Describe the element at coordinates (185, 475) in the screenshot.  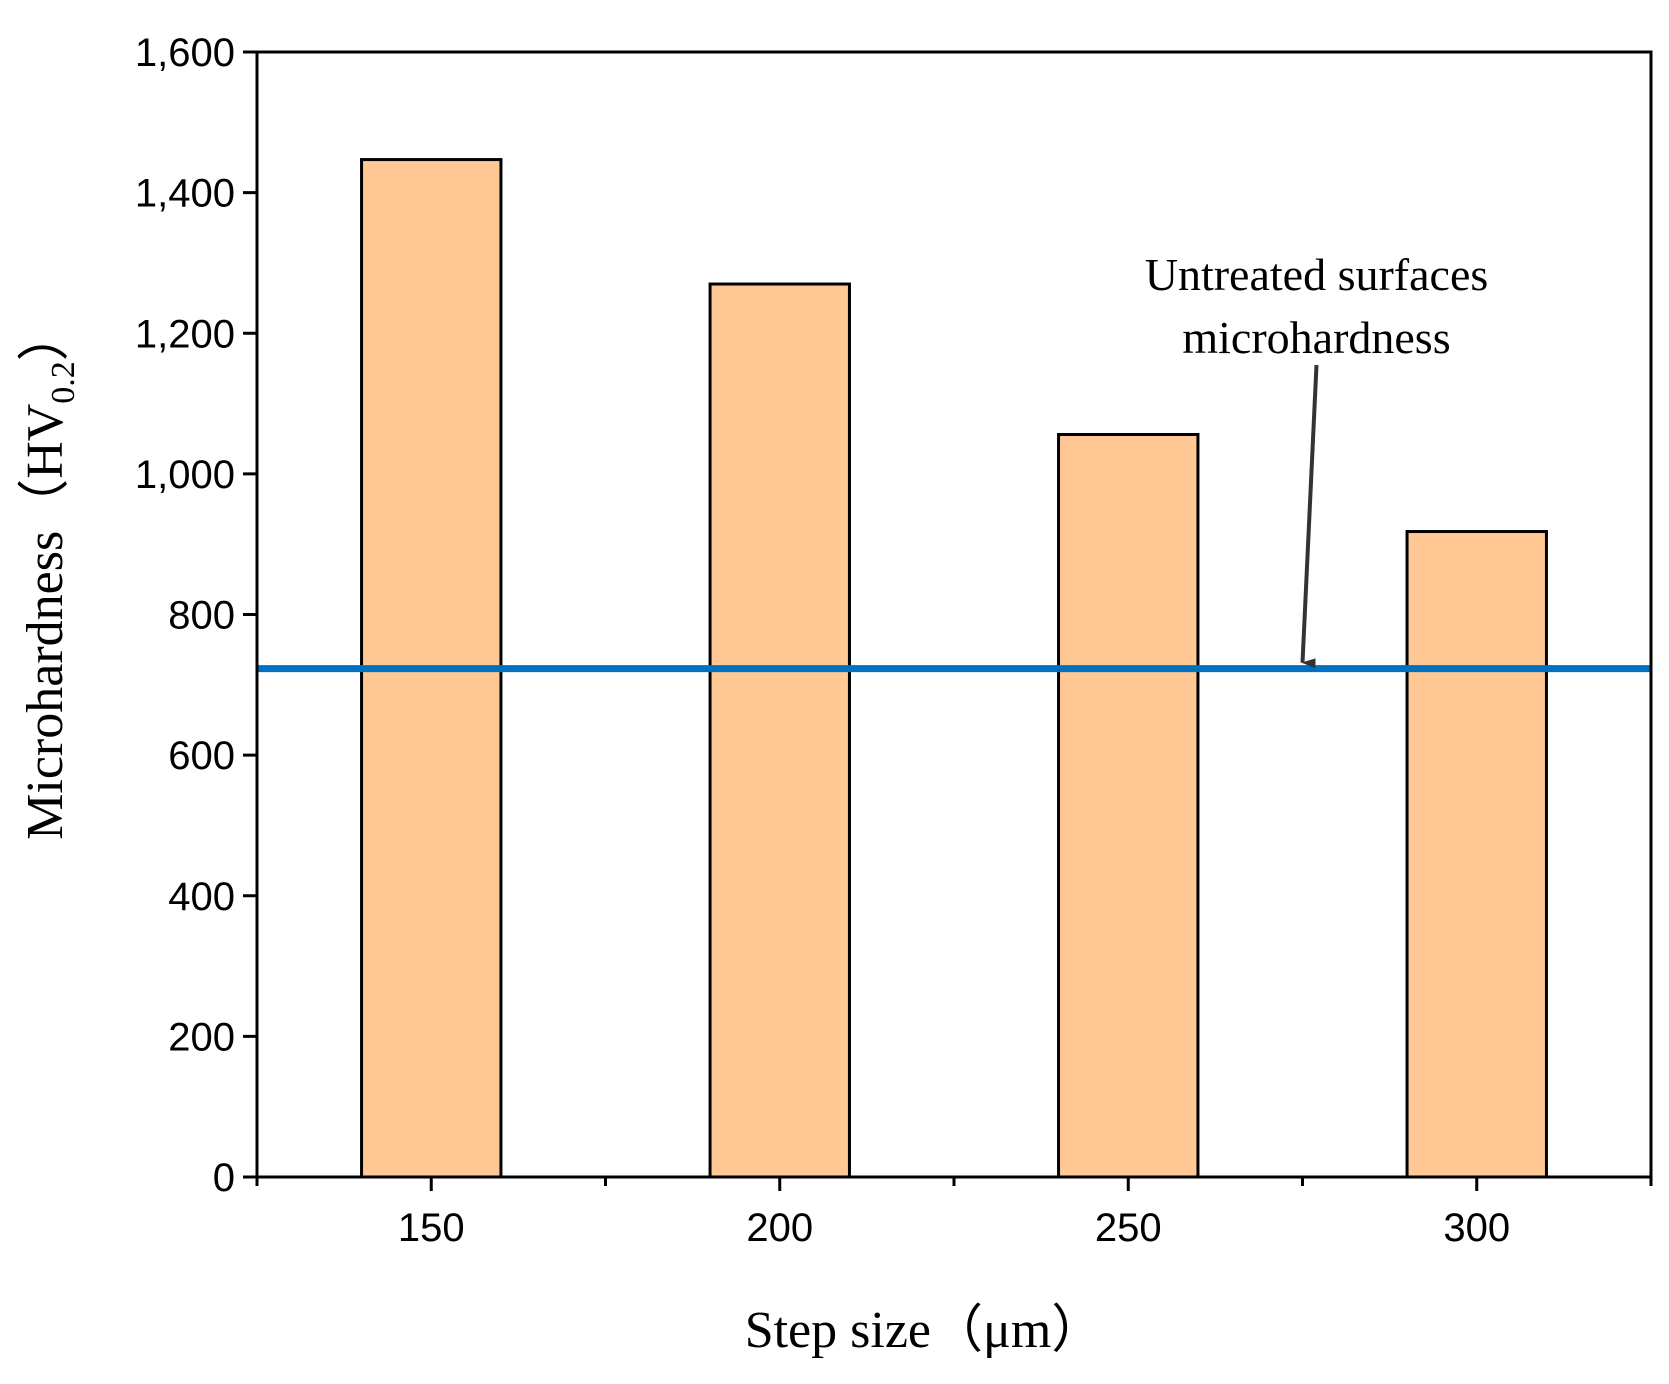
I see `y-tick-label: 1,000` at that location.